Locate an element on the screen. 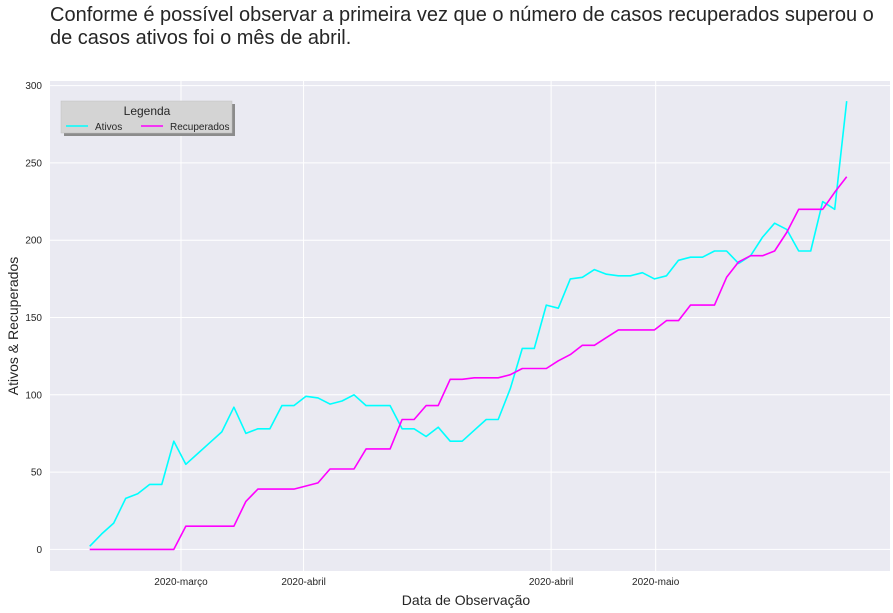 This screenshot has width=893, height=613. y-tick-label: 50 is located at coordinates (37, 473).